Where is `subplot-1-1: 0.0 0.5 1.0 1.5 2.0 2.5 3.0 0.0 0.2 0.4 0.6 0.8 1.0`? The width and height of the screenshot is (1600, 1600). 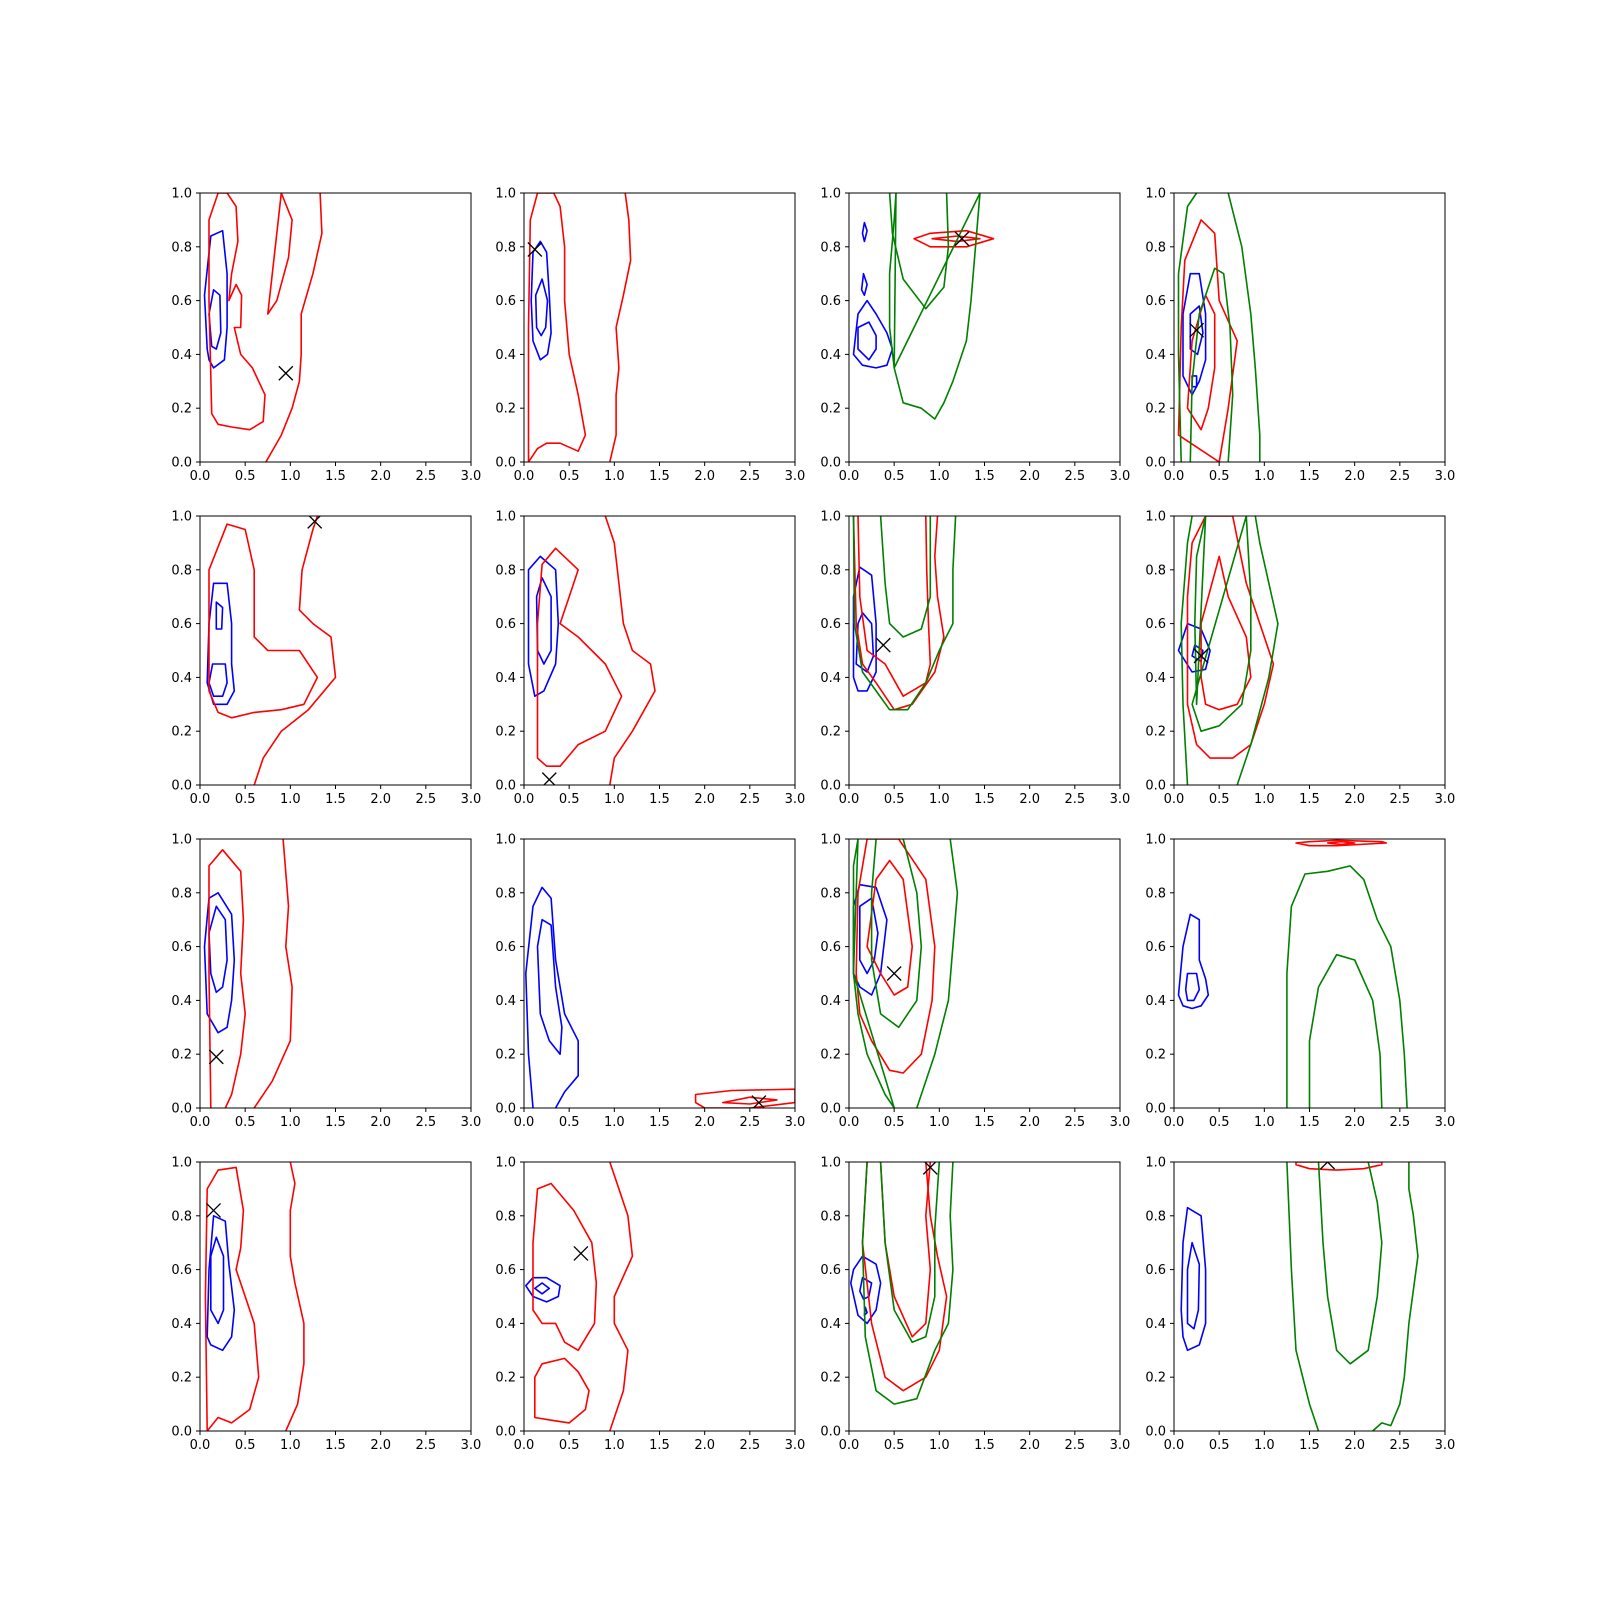
subplot-1-1: 0.0 0.5 1.0 1.5 2.0 2.5 3.0 0.0 0.2 0.4 0.6 0.8 1.0 is located at coordinates (650, 659).